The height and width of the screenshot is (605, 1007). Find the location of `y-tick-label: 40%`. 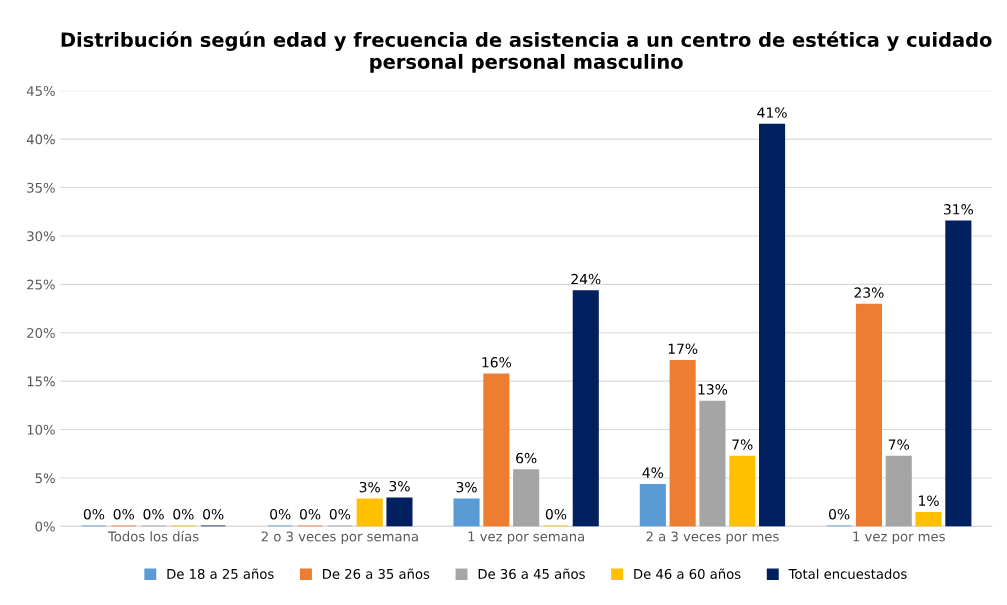

y-tick-label: 40% is located at coordinates (40, 139).